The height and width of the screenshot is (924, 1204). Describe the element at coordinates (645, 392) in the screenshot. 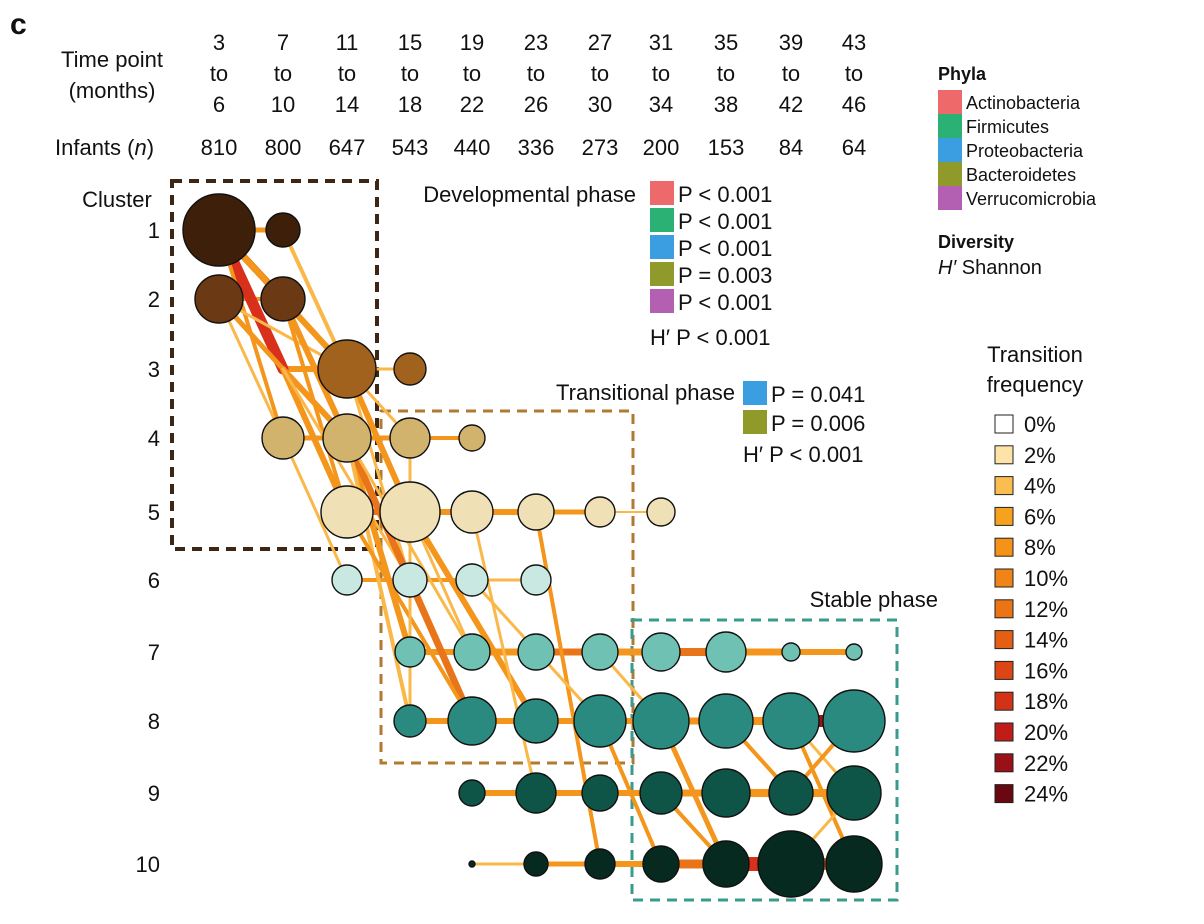

I see `transitional-phase-title: Transitional phase` at that location.